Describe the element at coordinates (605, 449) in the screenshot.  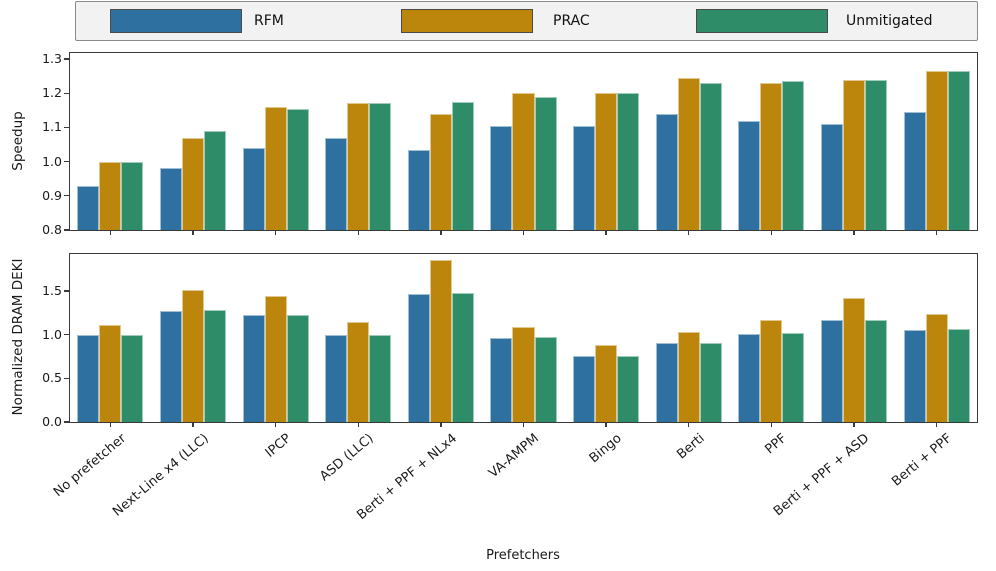
I see `x-category-label: Bingo` at that location.